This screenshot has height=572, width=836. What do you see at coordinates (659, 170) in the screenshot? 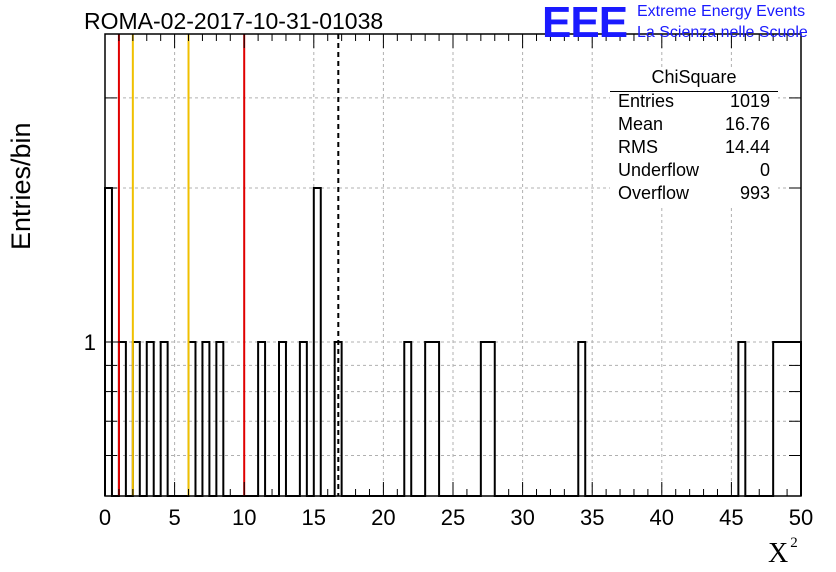
I see `stats-key: Underflow` at bounding box center [659, 170].